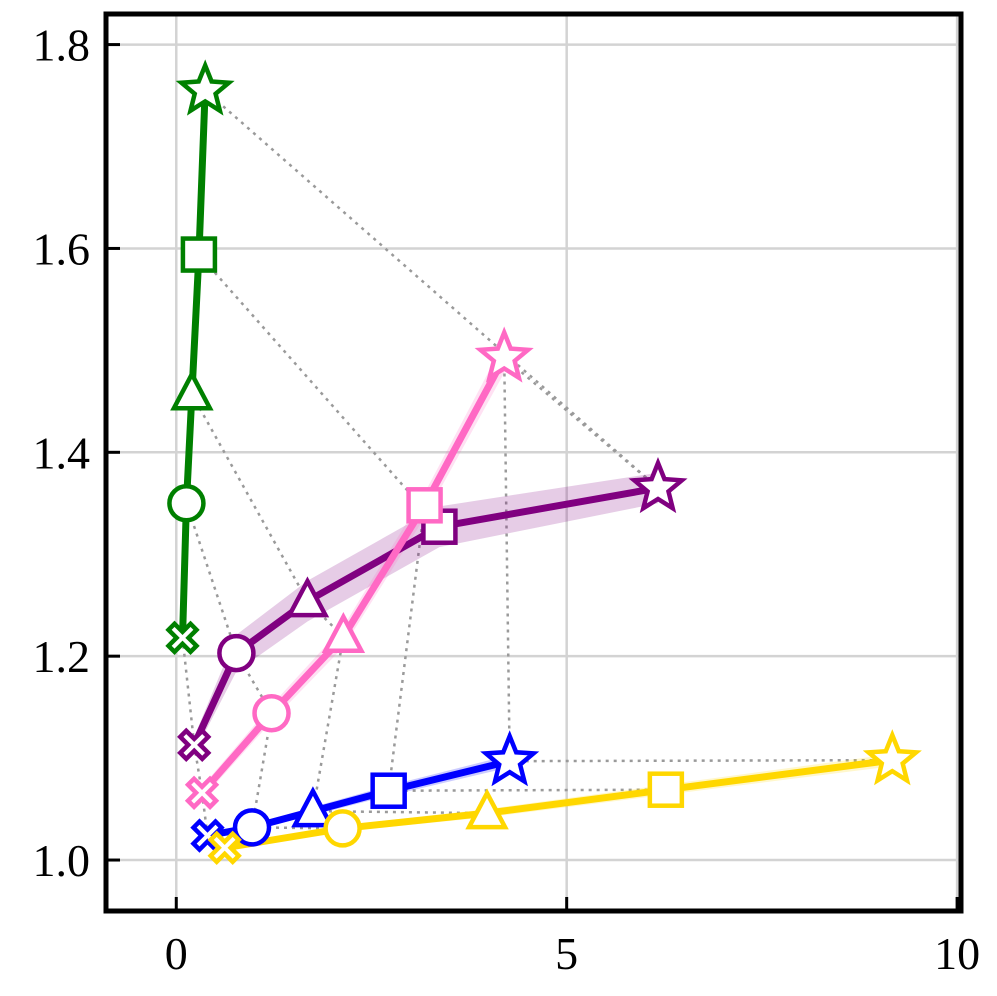 This screenshot has height=996, width=997. What do you see at coordinates (62, 656) in the screenshot?
I see `y-tick-label: 1.2` at bounding box center [62, 656].